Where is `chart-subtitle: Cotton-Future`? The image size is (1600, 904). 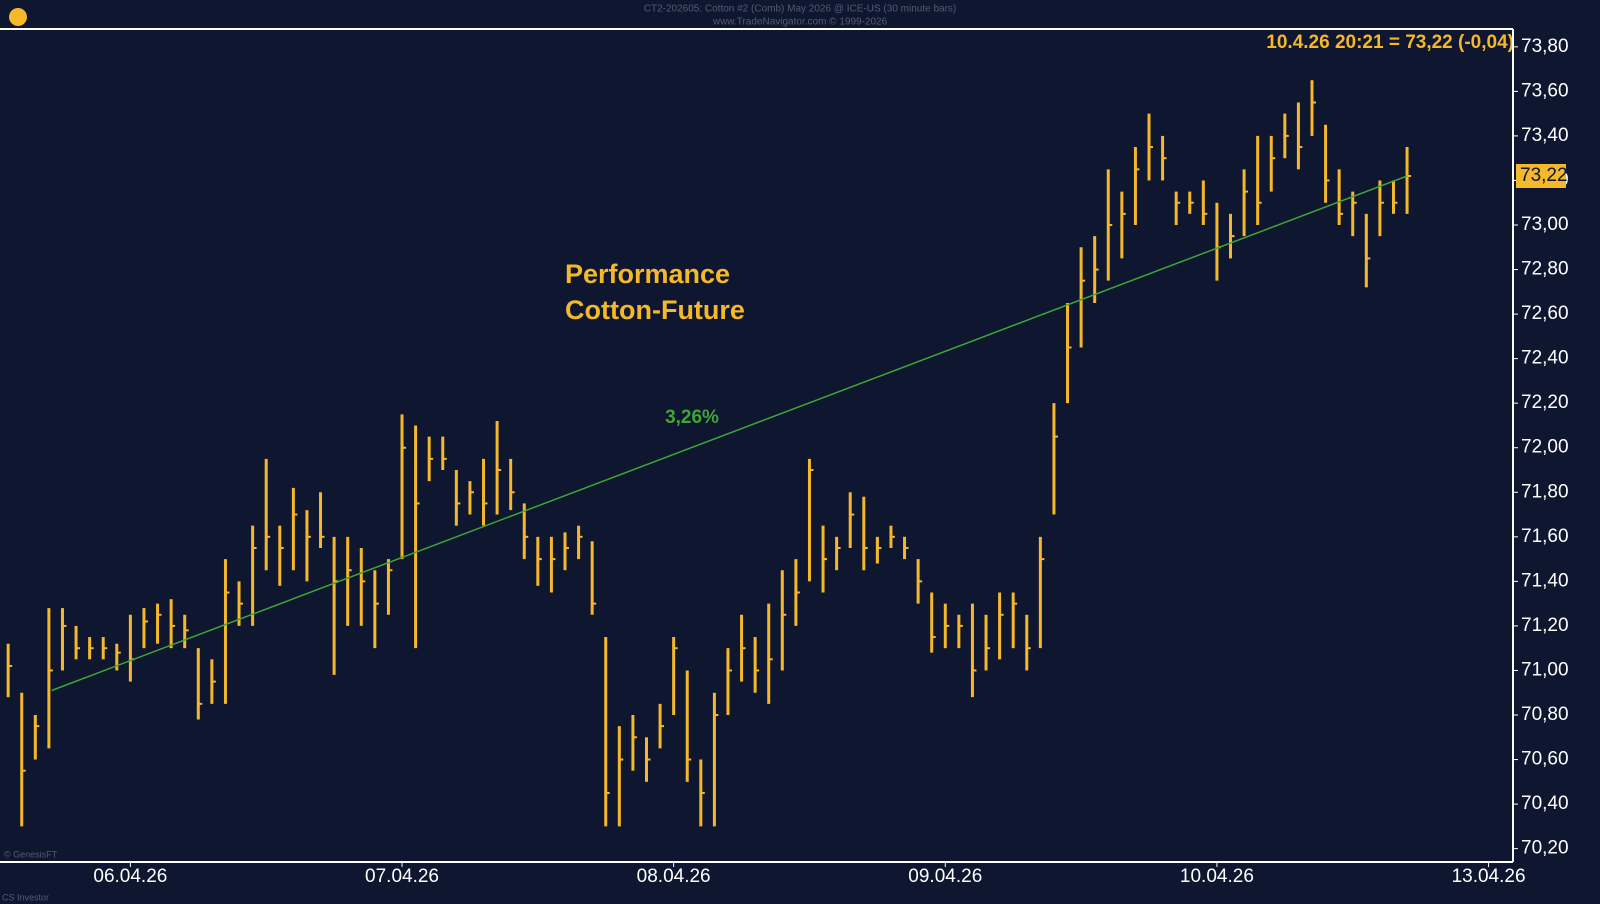 chart-subtitle: Cotton-Future is located at coordinates (655, 310).